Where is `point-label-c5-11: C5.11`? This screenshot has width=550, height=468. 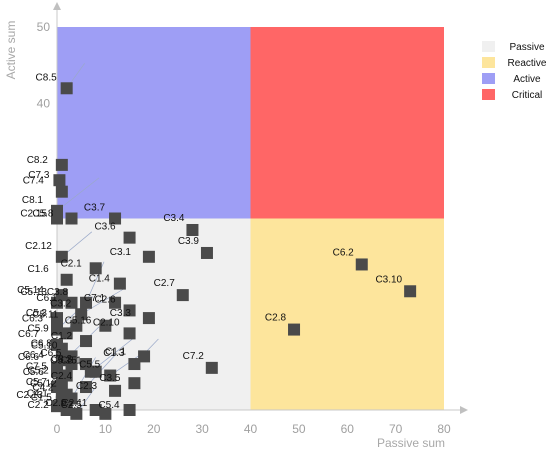
point-label-c5-11: C5.11 is located at coordinates (45, 315).